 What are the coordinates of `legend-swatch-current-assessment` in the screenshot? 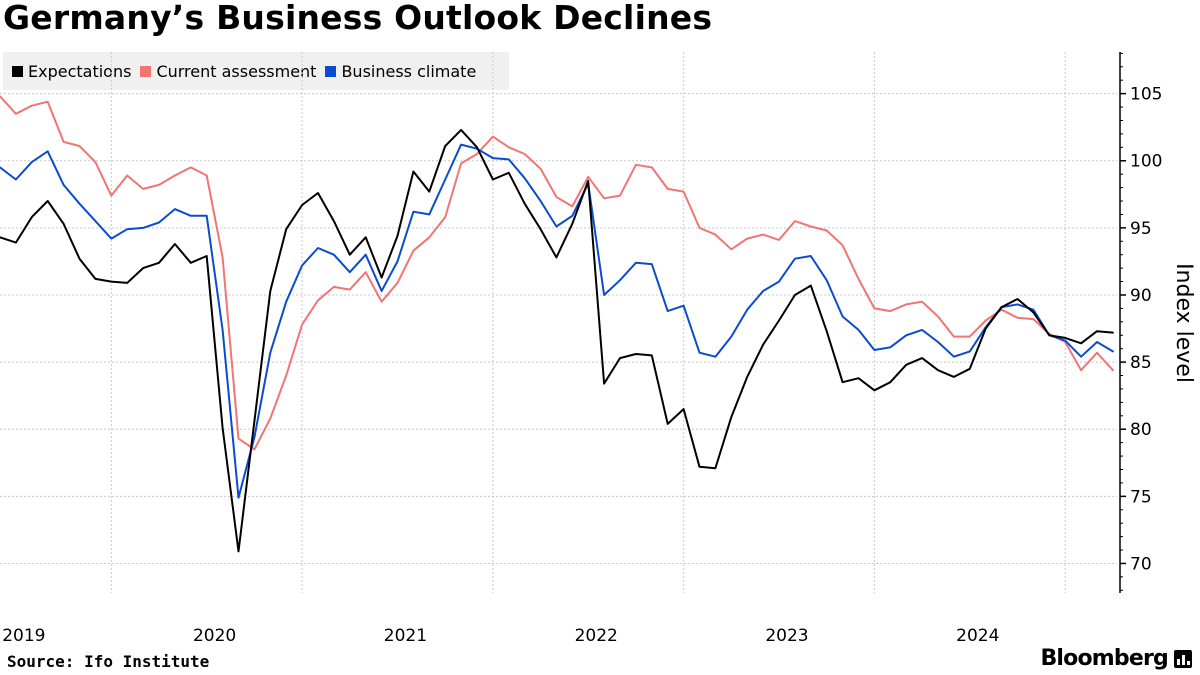 It's located at (146, 71).